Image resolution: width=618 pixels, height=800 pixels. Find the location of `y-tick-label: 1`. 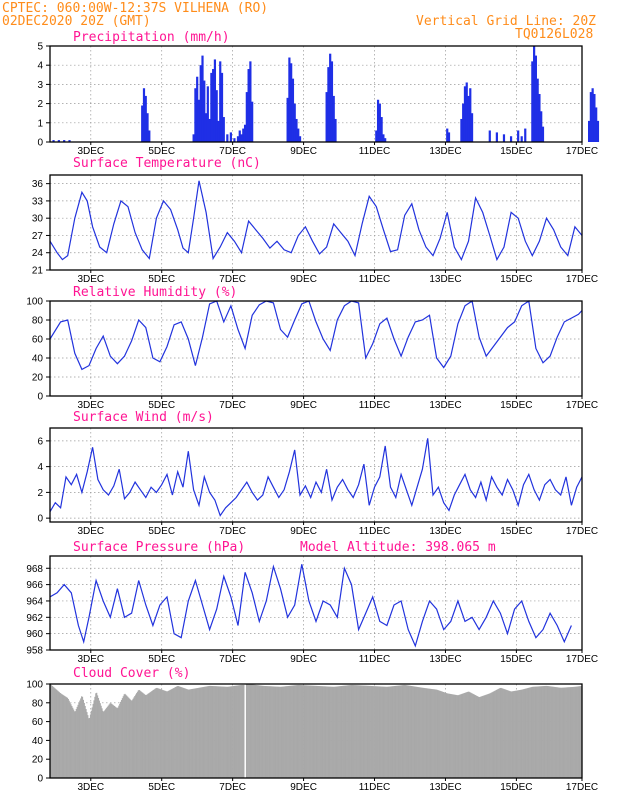

y-tick-label: 1 is located at coordinates (40, 123).